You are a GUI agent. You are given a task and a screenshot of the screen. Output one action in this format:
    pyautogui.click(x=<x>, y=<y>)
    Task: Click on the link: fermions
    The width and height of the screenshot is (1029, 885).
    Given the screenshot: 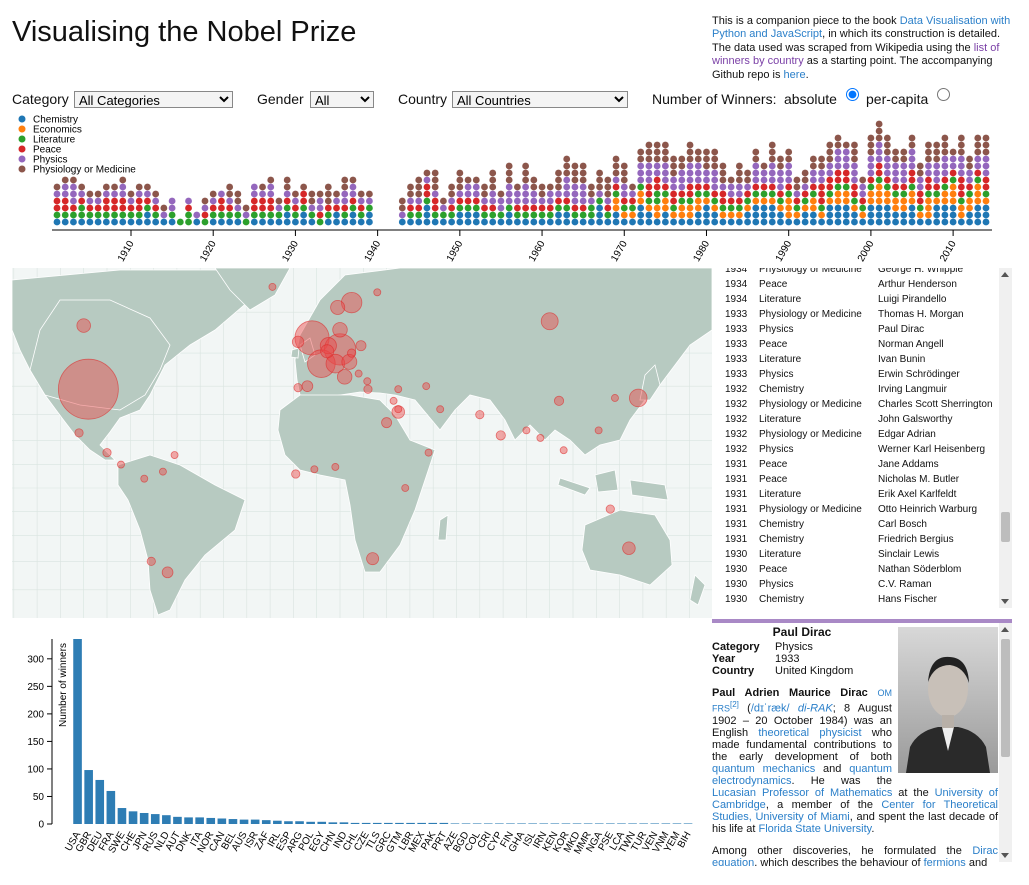 What is the action you would take?
    pyautogui.click(x=944, y=861)
    